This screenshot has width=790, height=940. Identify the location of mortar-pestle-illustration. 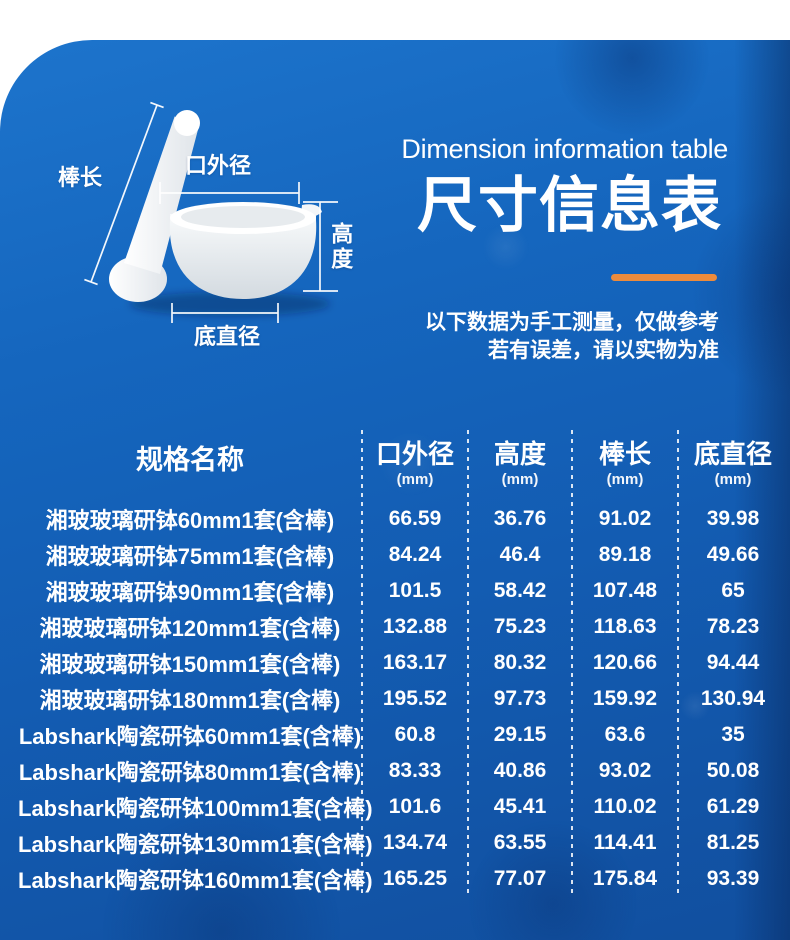
(211, 212).